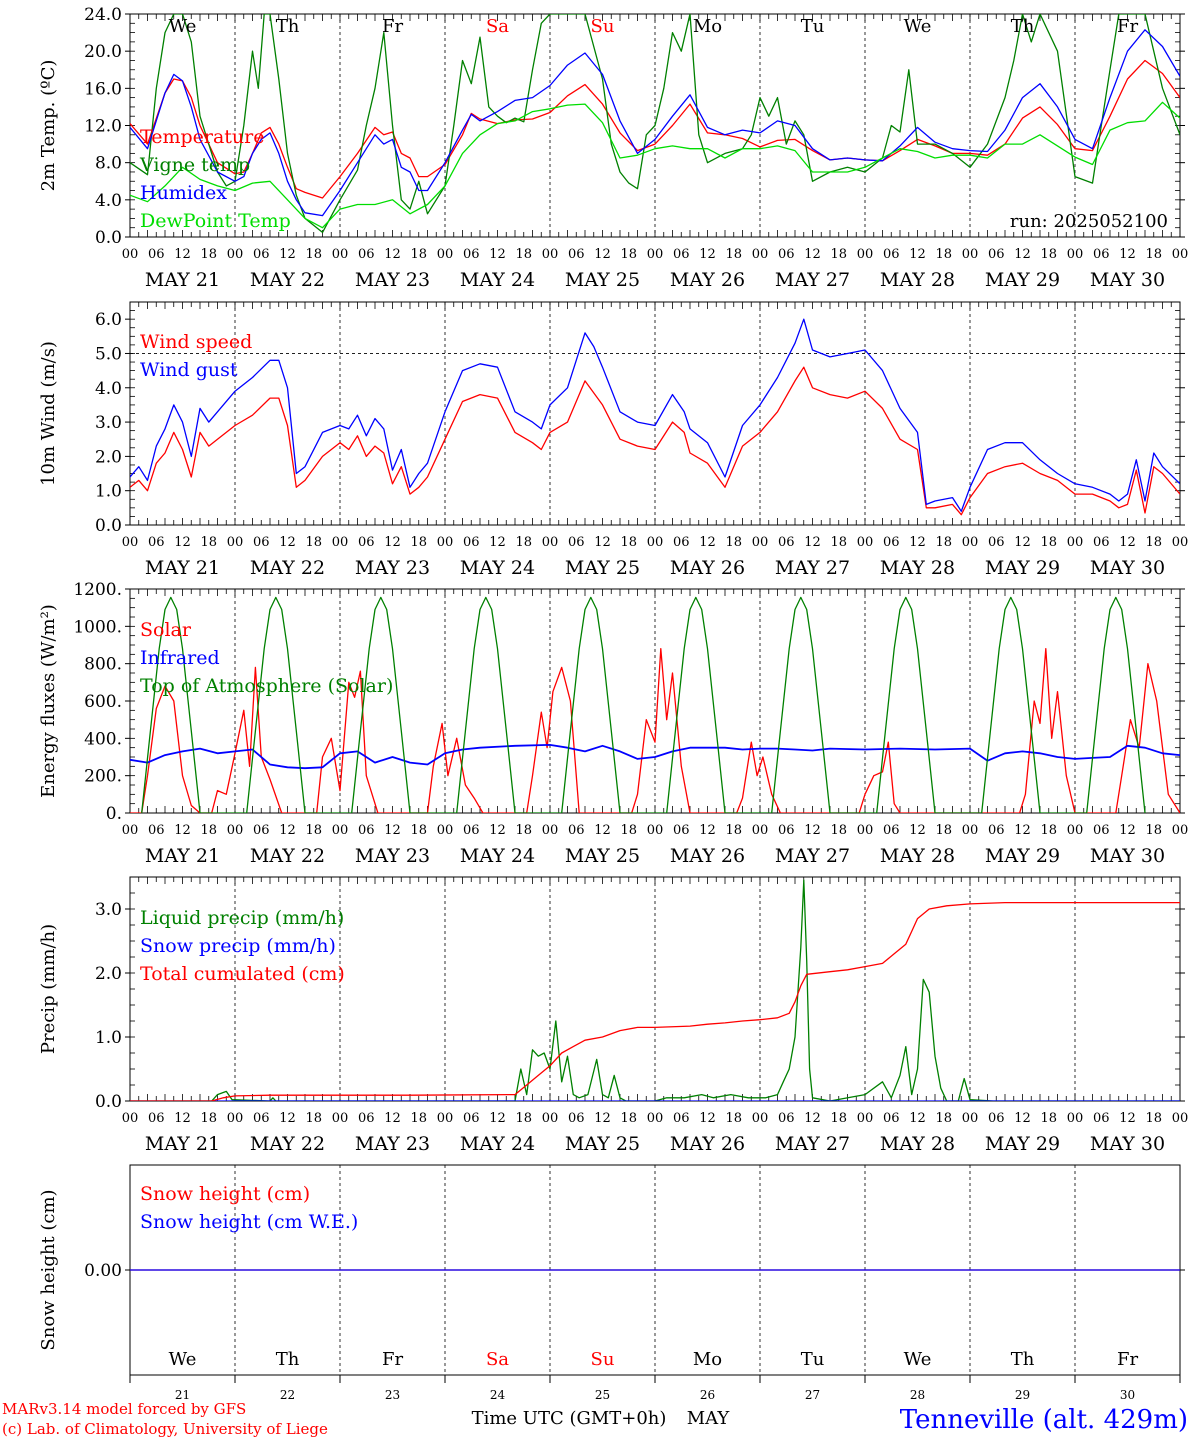 This screenshot has width=1194, height=1440. What do you see at coordinates (182, 856) in the screenshot?
I see `x-date-label: MAY 21` at bounding box center [182, 856].